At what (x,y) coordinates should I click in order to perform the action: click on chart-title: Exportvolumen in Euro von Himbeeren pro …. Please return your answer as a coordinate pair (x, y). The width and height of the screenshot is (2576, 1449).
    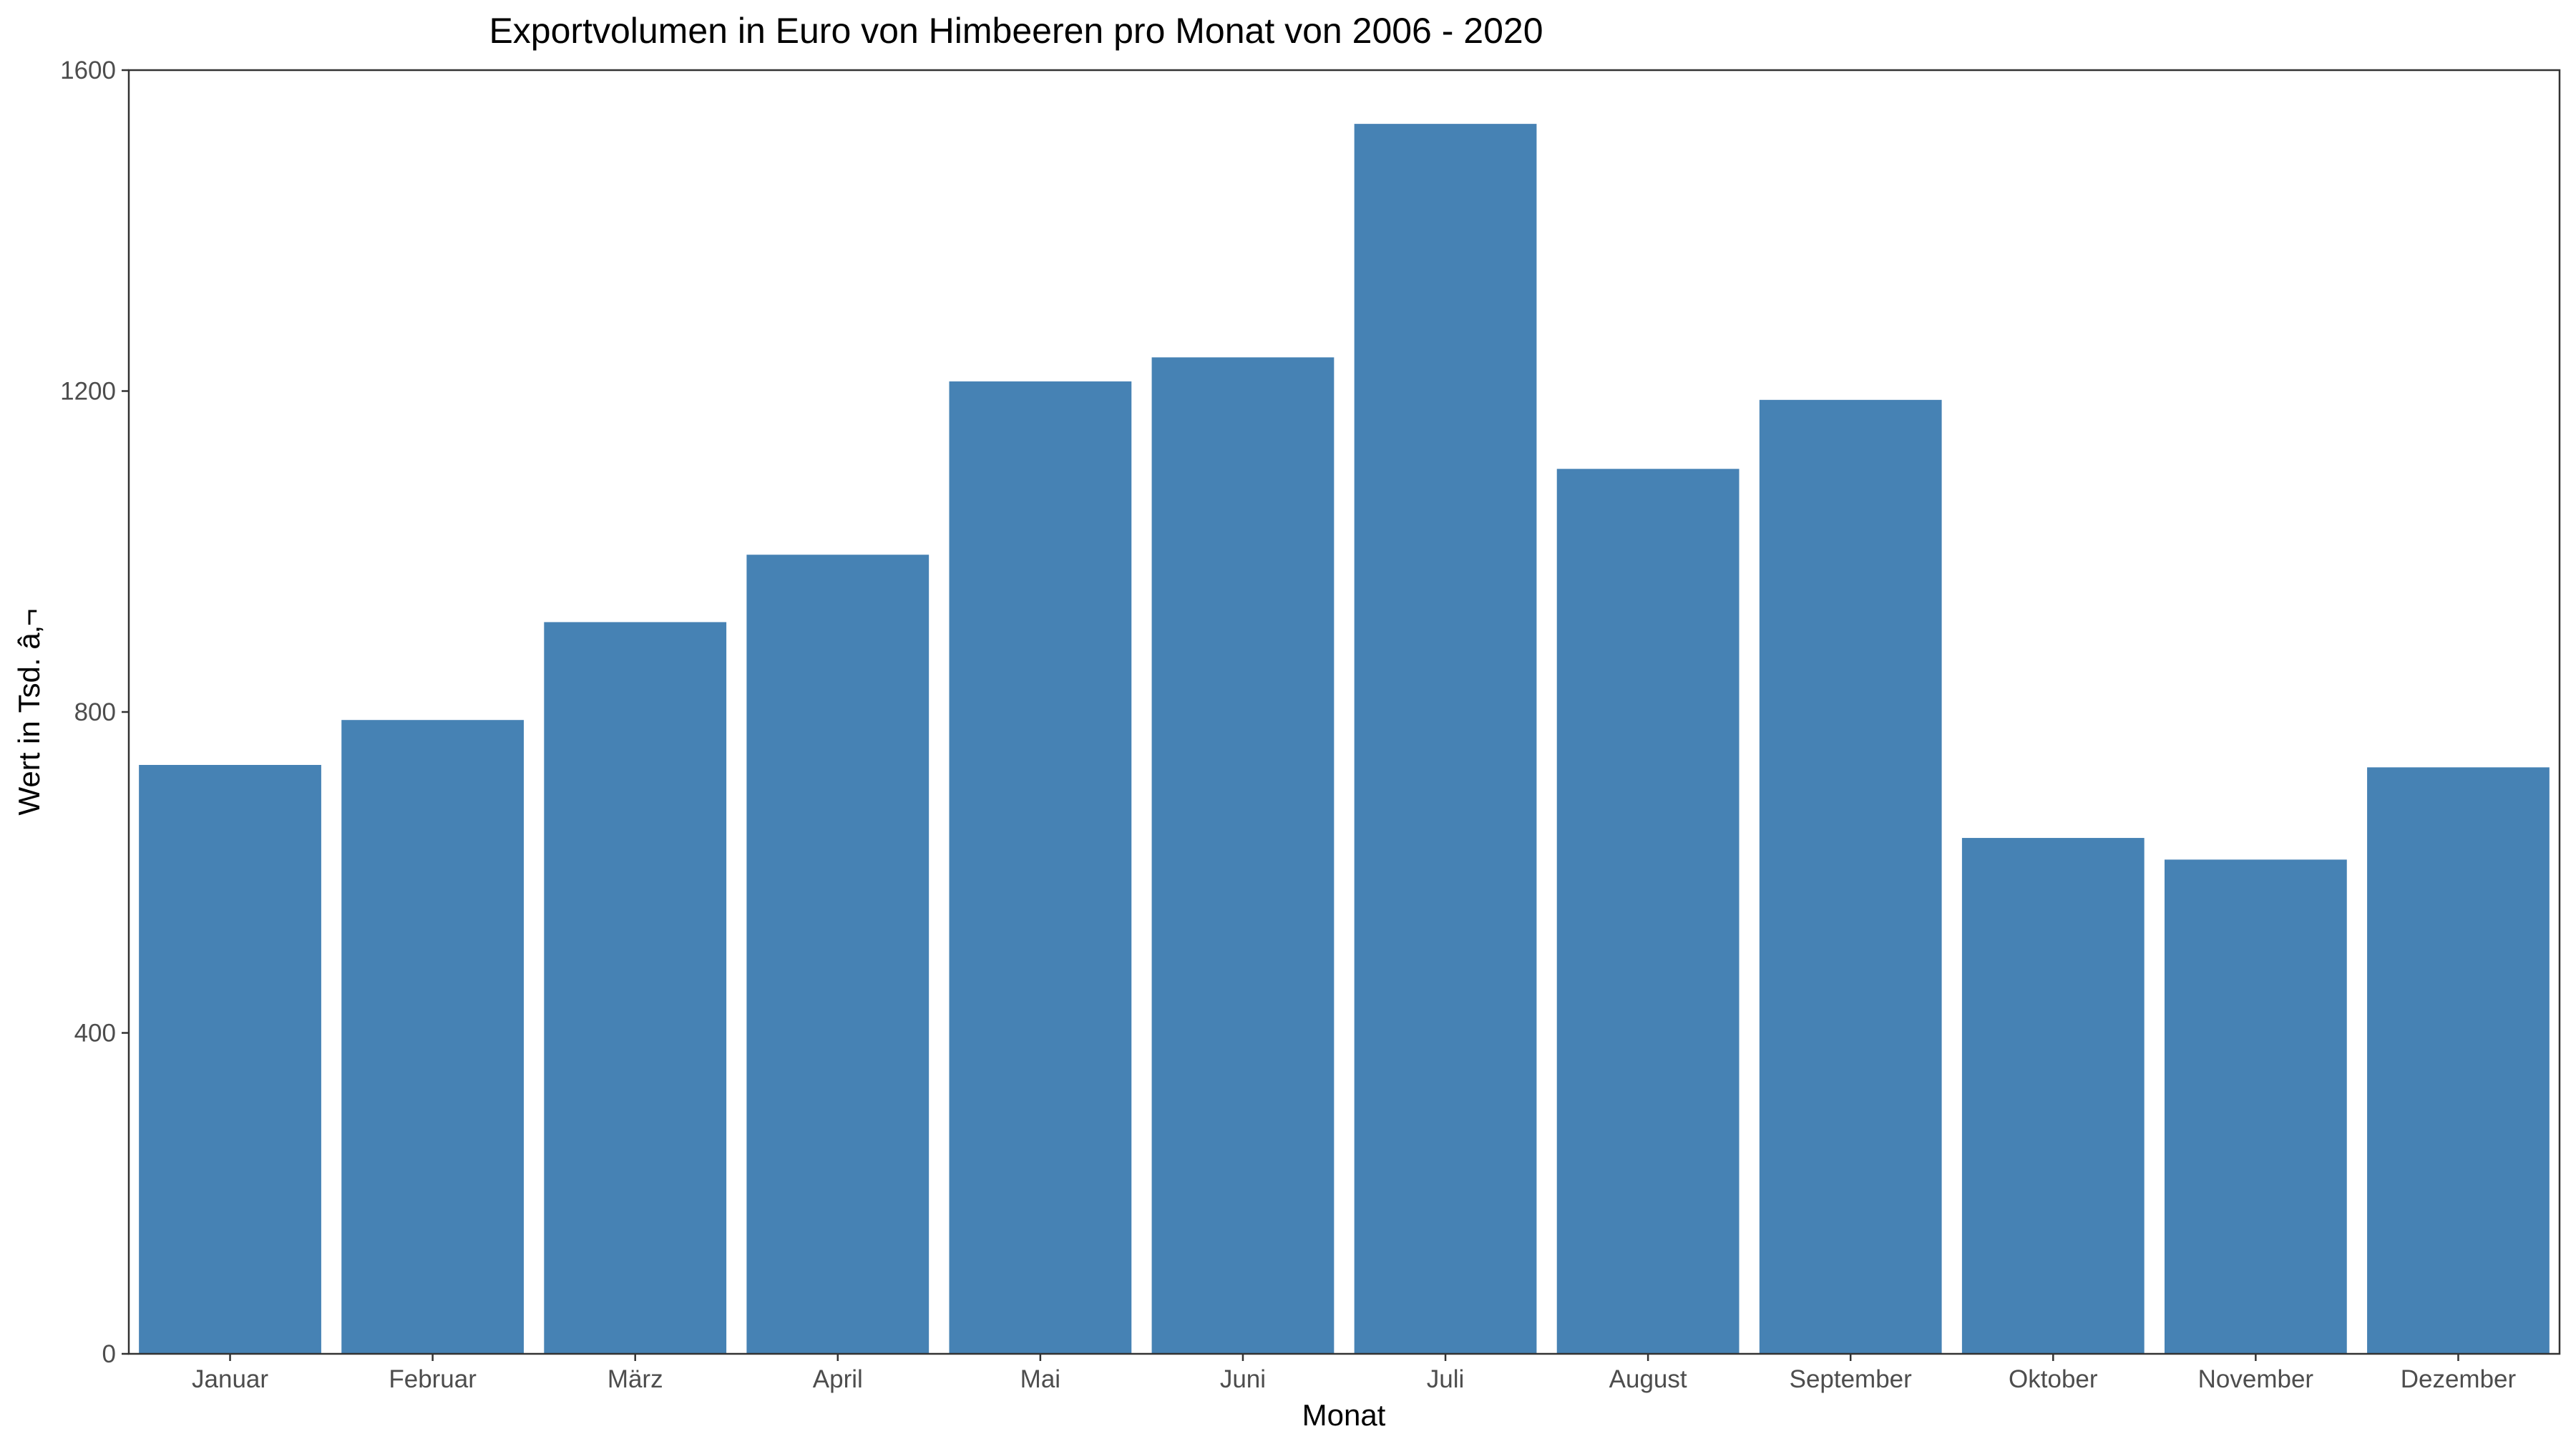
    Looking at the image, I should click on (1016, 31).